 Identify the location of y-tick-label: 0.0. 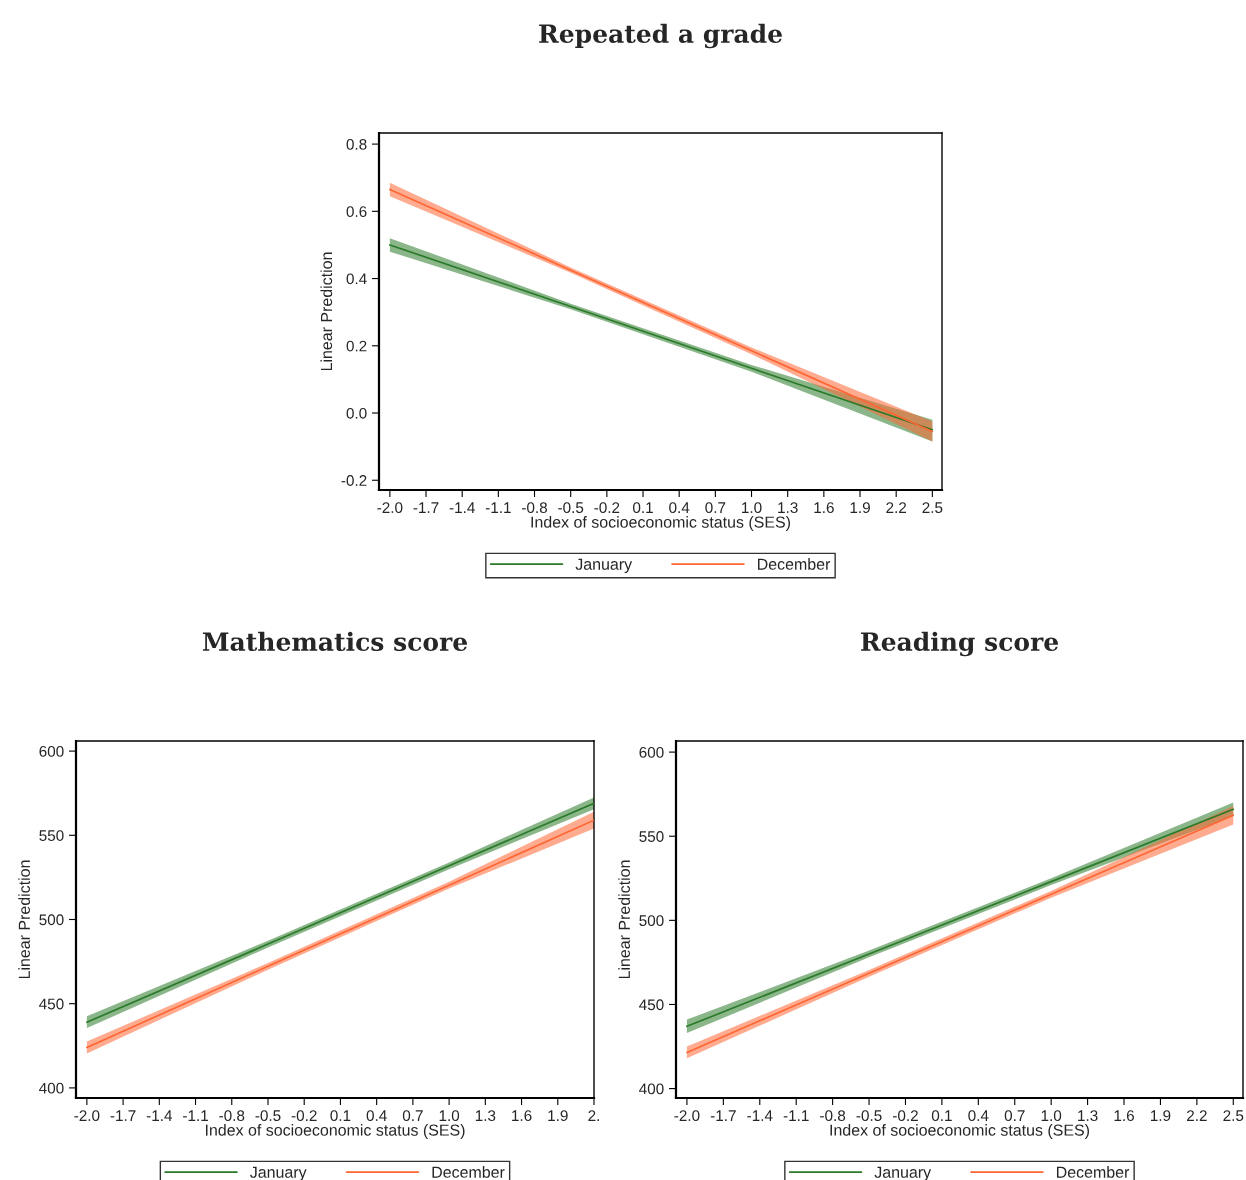
(356, 413).